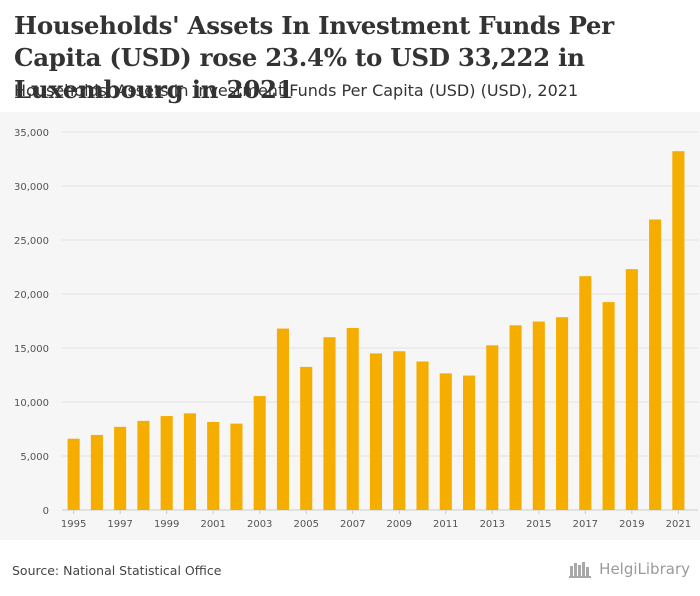 The width and height of the screenshot is (700, 596). I want to click on bar-1998, so click(143, 465).